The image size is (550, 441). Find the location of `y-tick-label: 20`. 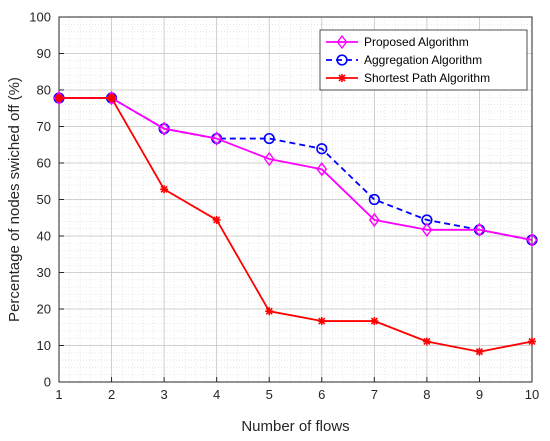

y-tick-label: 20 is located at coordinates (44, 309).